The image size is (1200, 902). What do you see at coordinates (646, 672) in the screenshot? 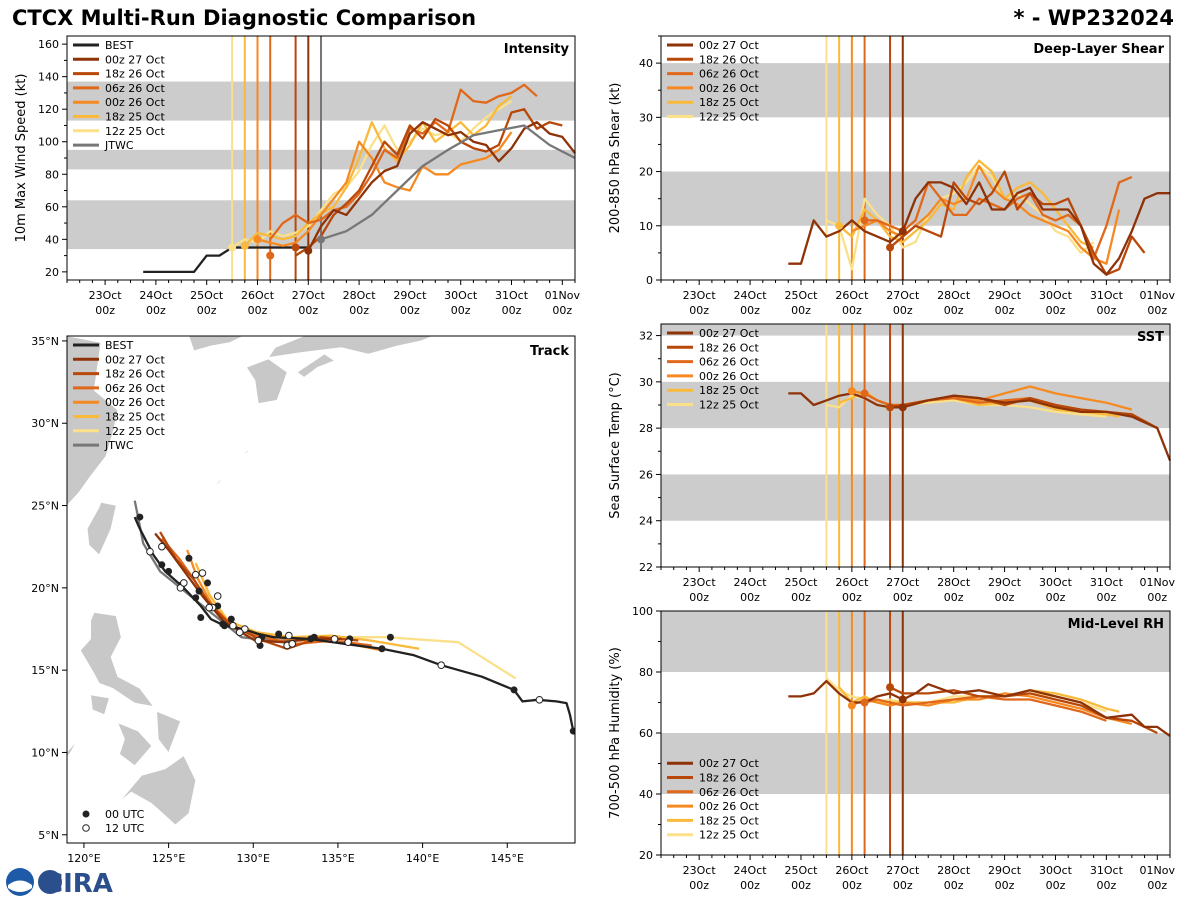
I see `y-tick-label: 80` at bounding box center [646, 672].